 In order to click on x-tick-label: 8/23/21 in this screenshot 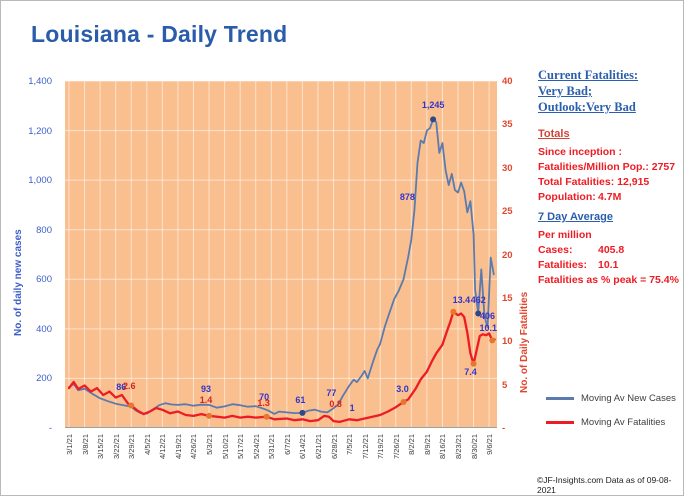, I will do `click(458, 447)`.